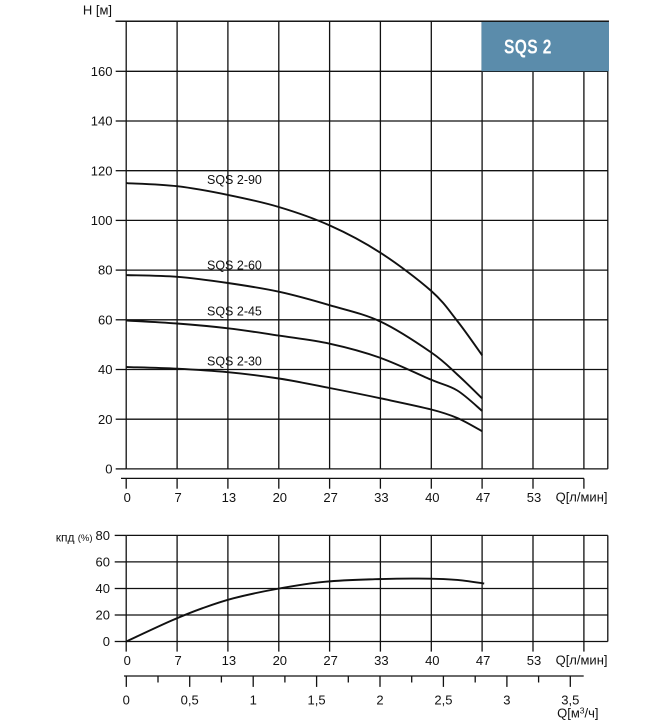  What do you see at coordinates (102, 121) in the screenshot?
I see `svg-text: 140` at bounding box center [102, 121].